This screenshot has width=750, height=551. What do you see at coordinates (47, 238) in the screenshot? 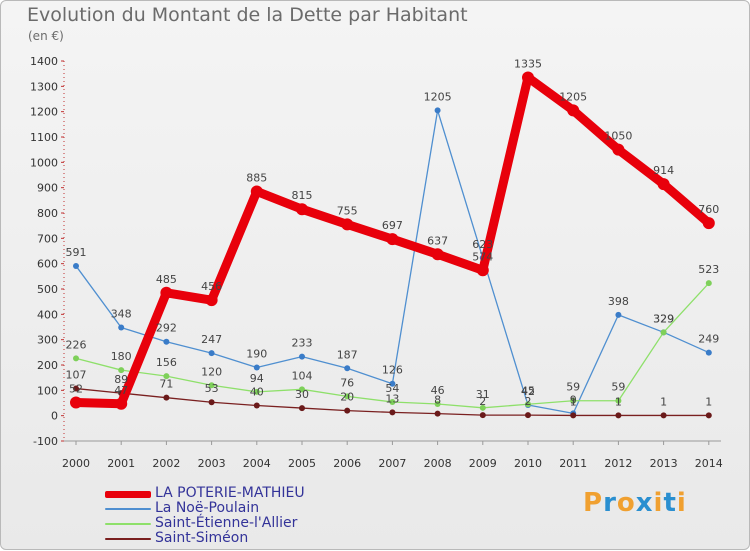
I see `y-tick-label: 700` at bounding box center [47, 238].